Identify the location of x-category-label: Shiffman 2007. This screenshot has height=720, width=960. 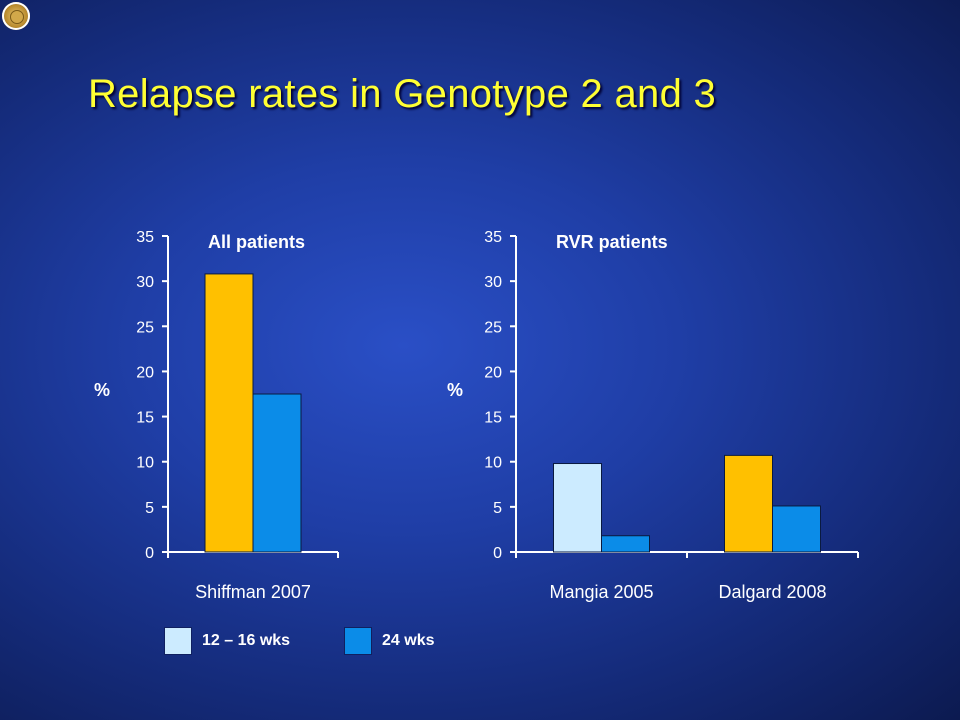
(253, 592).